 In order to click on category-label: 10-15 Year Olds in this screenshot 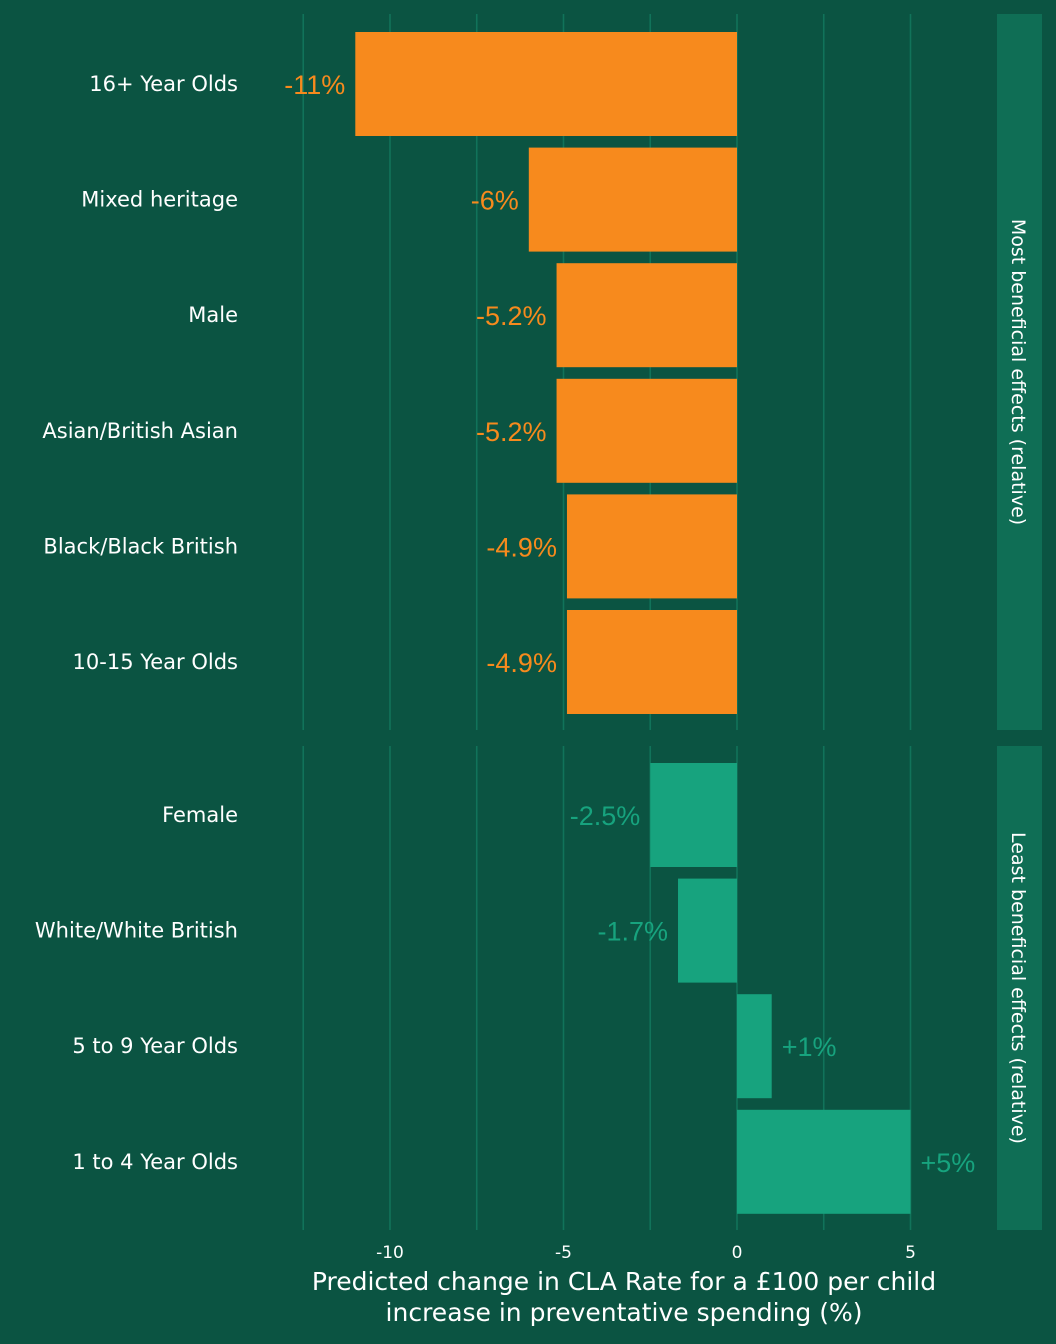, I will do `click(155, 662)`.